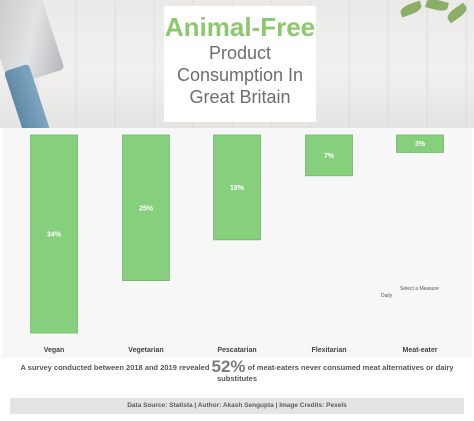 The height and width of the screenshot is (421, 474). Describe the element at coordinates (240, 75) in the screenshot. I see `title-line-3: Consumption In` at that location.